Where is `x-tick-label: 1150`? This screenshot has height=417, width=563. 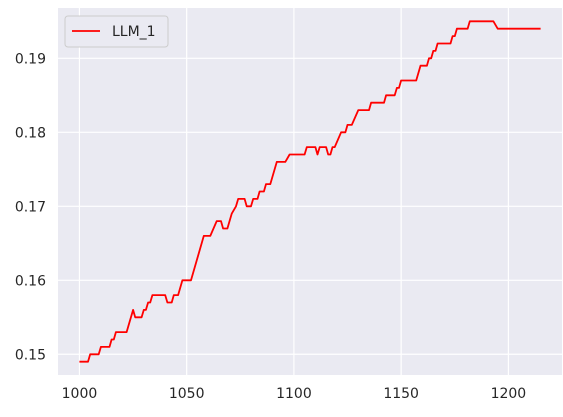 x-tick-label: 1150 is located at coordinates (401, 394).